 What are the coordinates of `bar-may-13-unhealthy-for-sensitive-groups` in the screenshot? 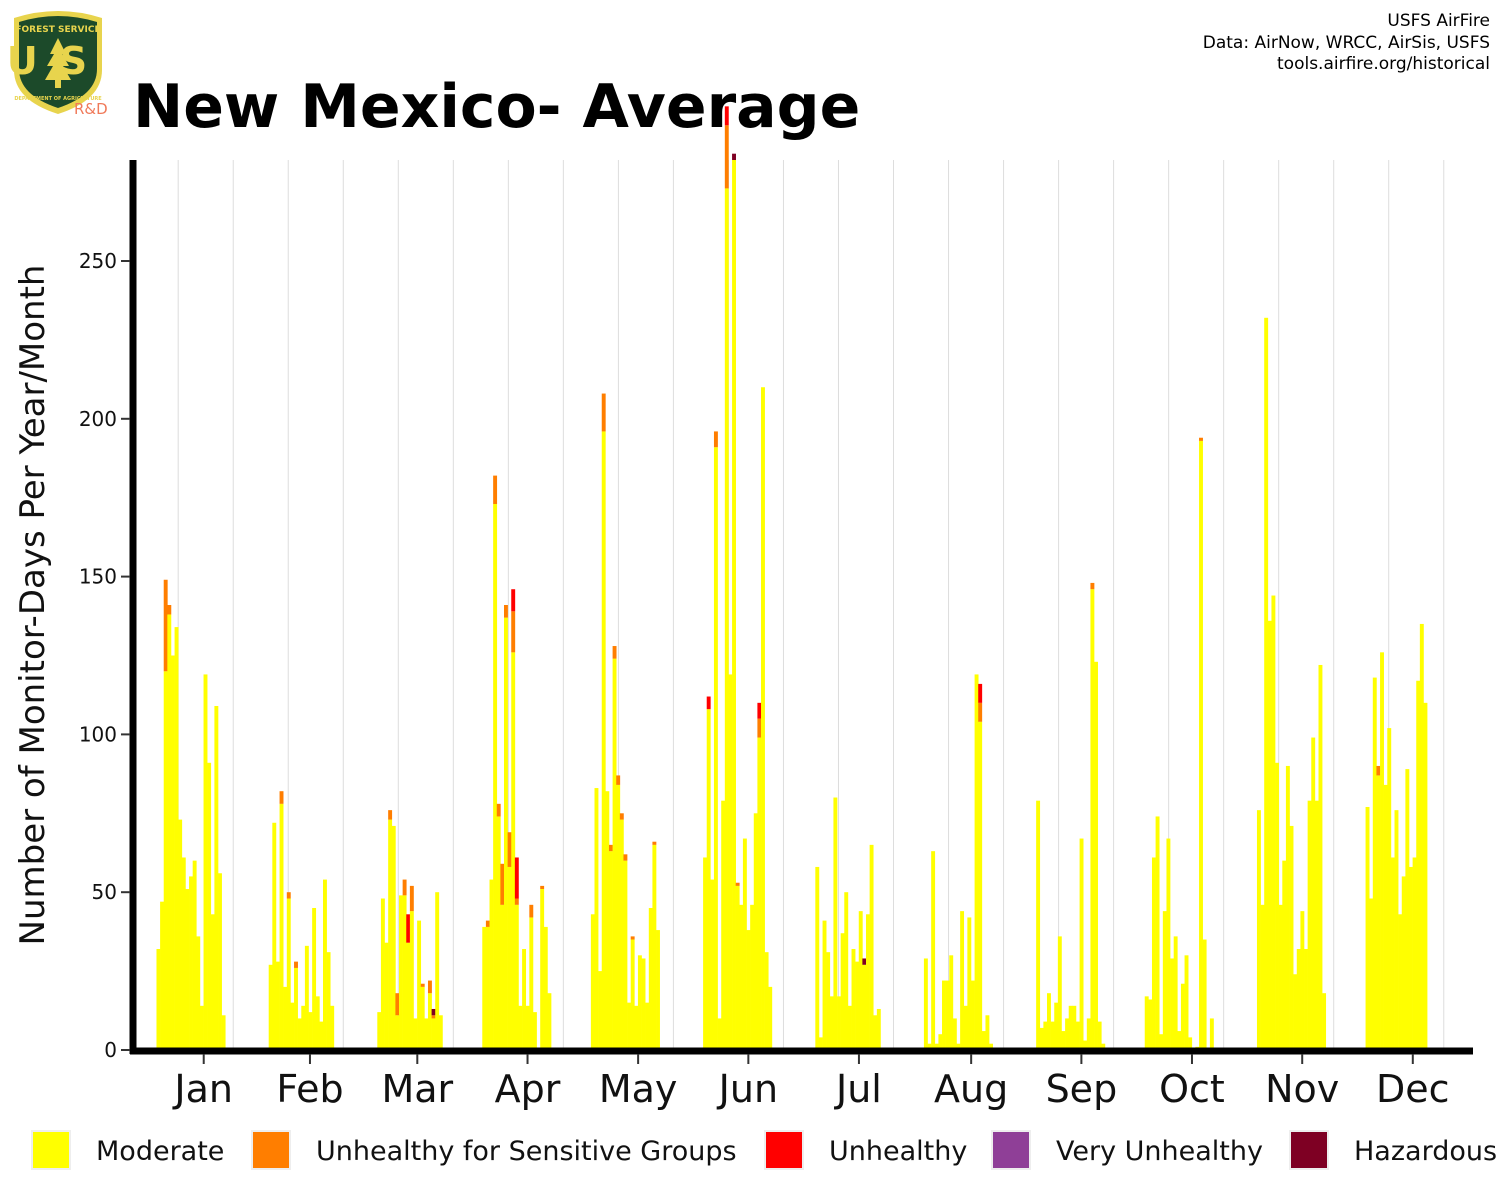 It's located at (621, 816).